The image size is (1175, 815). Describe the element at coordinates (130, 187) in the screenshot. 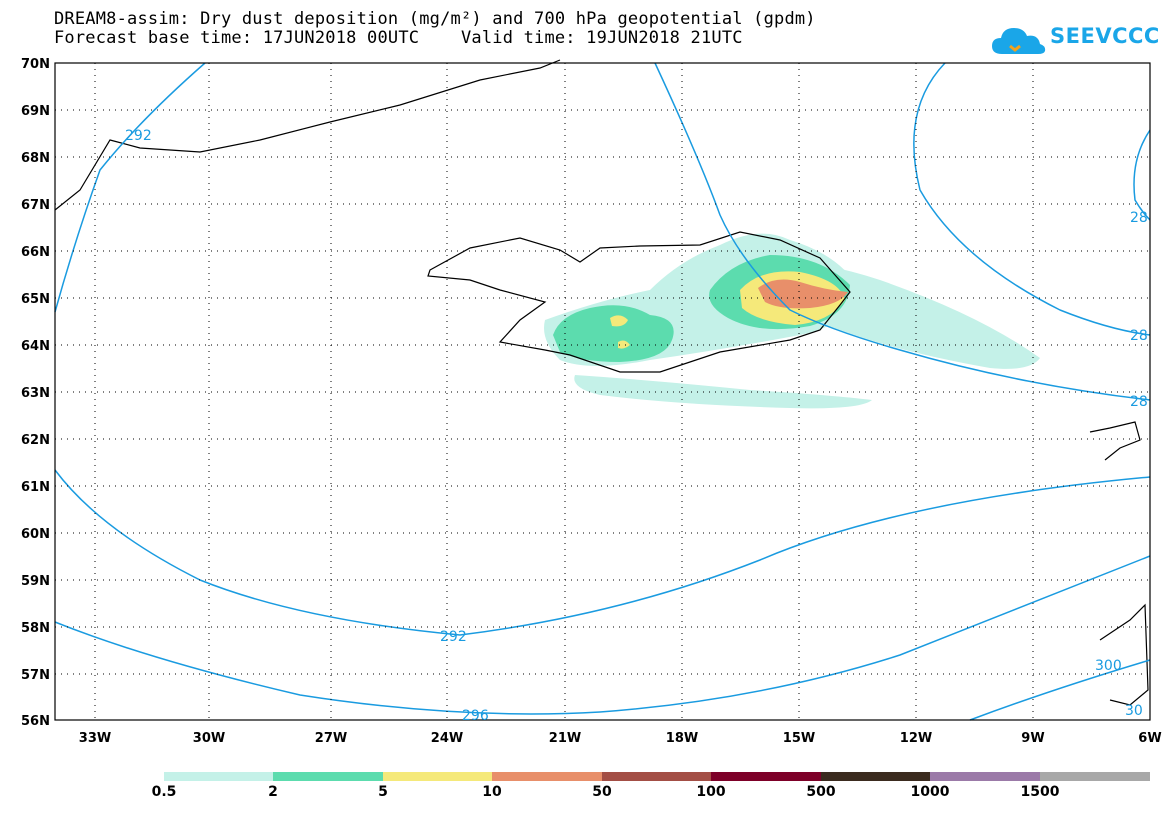

I see `contour-292-northwest` at that location.